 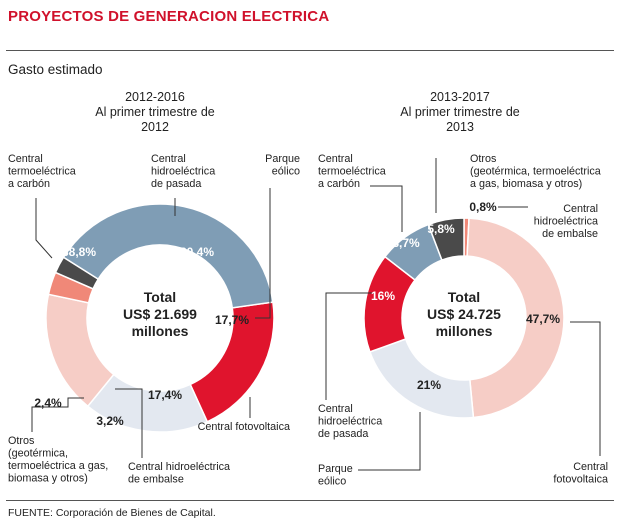 I want to click on leader-line-otros, so click(x=57, y=414).